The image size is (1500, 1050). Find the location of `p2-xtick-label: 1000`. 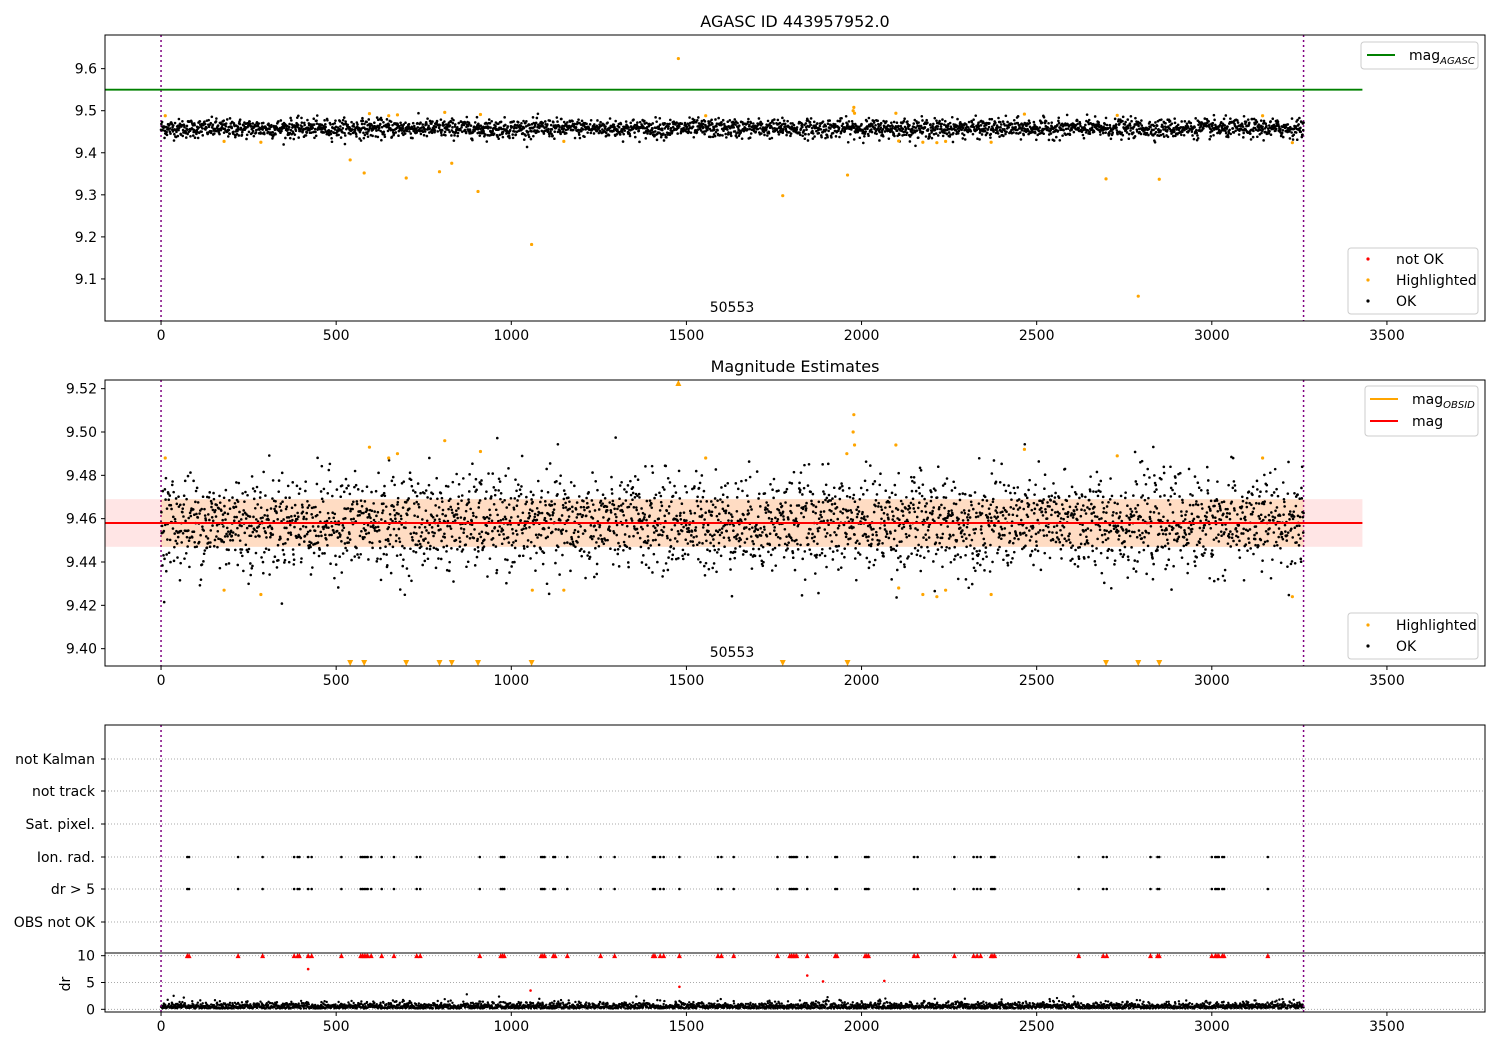

p2-xtick-label: 1000 is located at coordinates (511, 681).